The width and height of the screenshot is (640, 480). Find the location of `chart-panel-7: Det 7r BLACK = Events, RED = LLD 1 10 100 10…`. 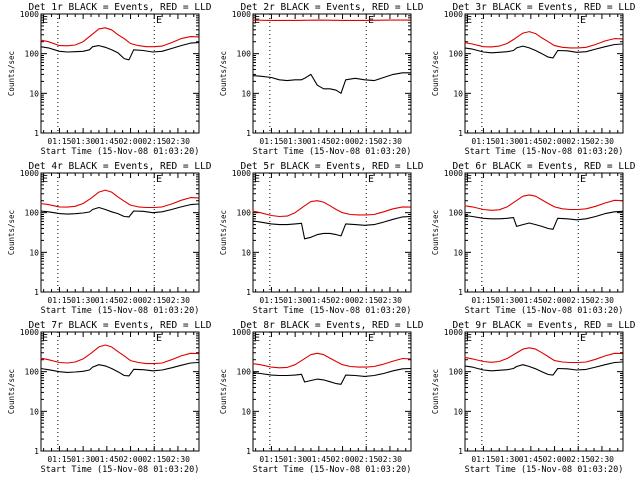

chart-panel-7: Det 7r BLACK = Events, RED = LLD 1 10 100 10… is located at coordinates (109, 397).